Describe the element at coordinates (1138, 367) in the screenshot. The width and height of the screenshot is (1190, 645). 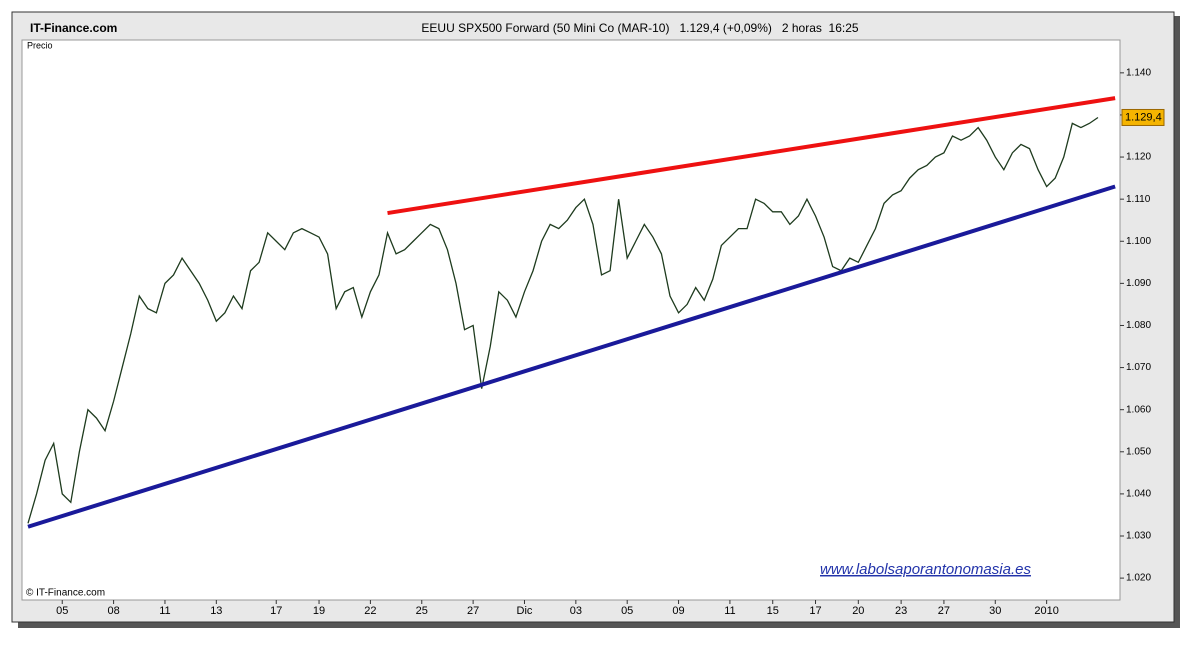
I see `y-tick-label: 1.070` at that location.